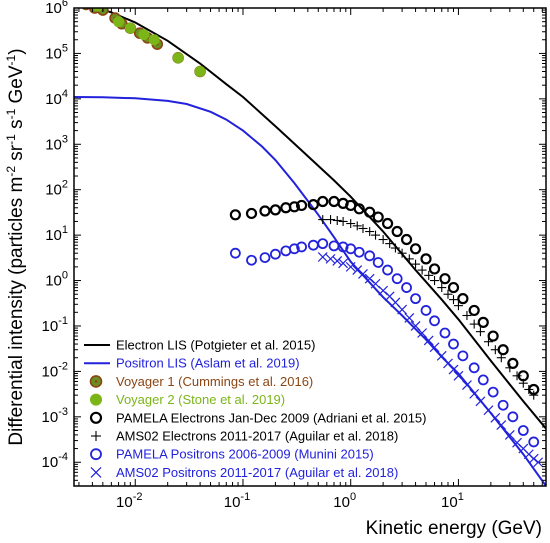 The height and width of the screenshot is (543, 550). What do you see at coordinates (208, 363) in the screenshot?
I see `legend-label-1: Positron LIS (Aslam et al. 2019)` at bounding box center [208, 363].